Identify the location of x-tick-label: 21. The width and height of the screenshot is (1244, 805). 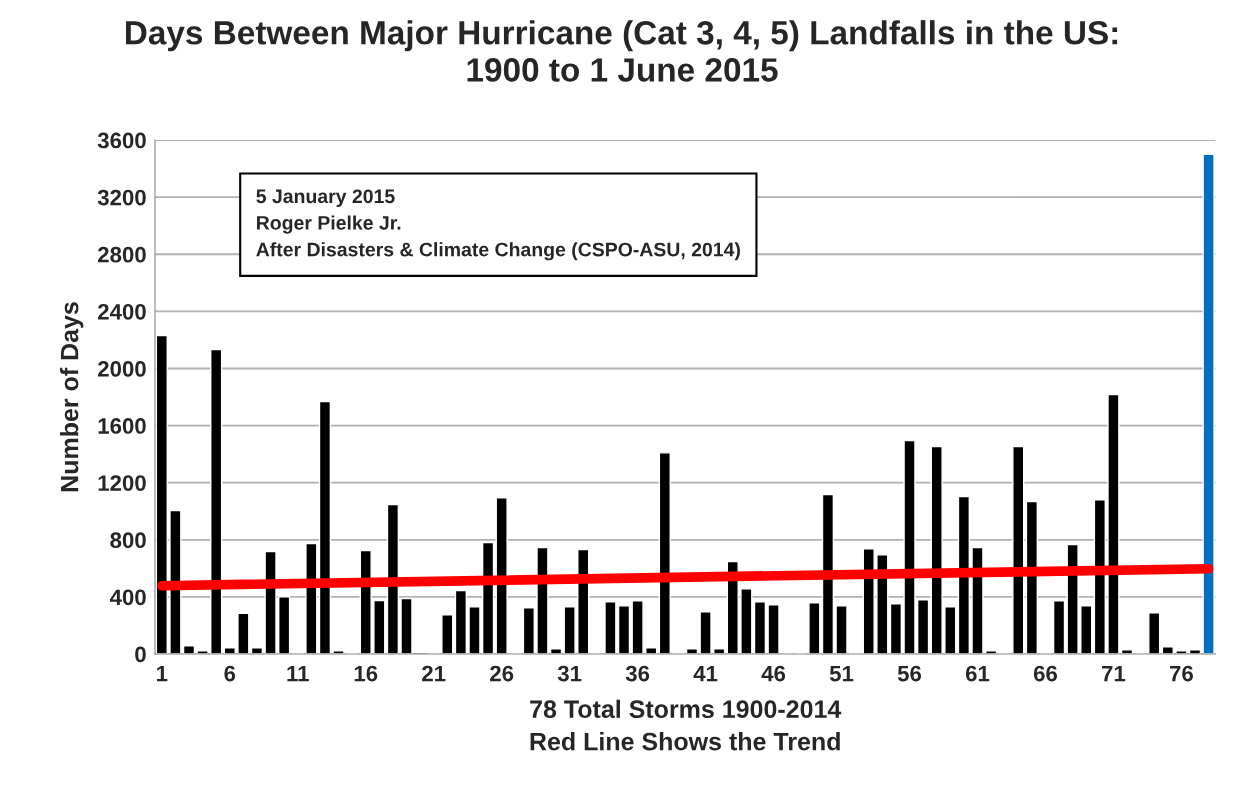
(434, 673).